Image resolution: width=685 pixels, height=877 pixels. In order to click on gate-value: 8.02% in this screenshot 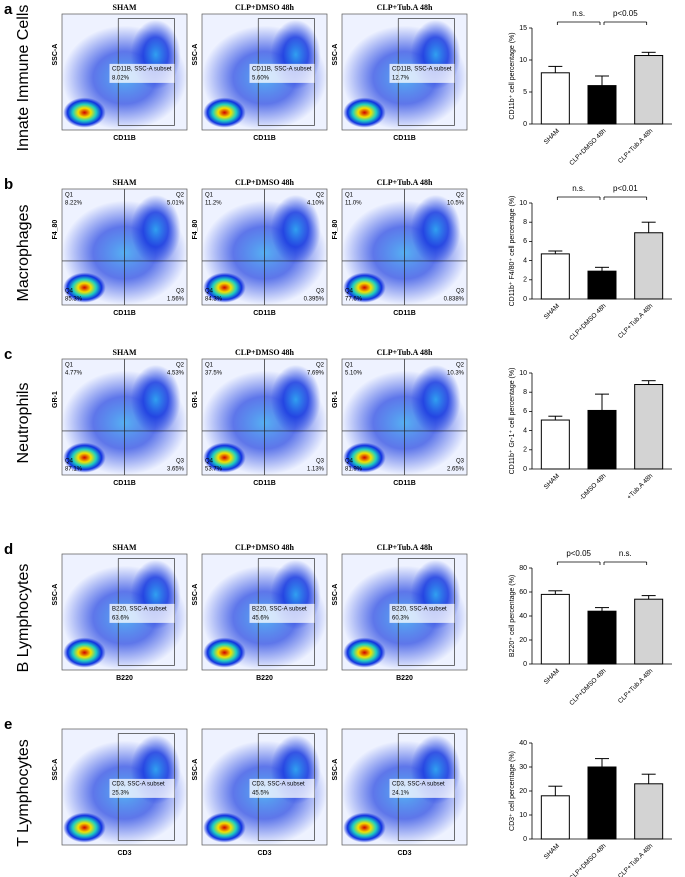, I will do `click(121, 78)`.